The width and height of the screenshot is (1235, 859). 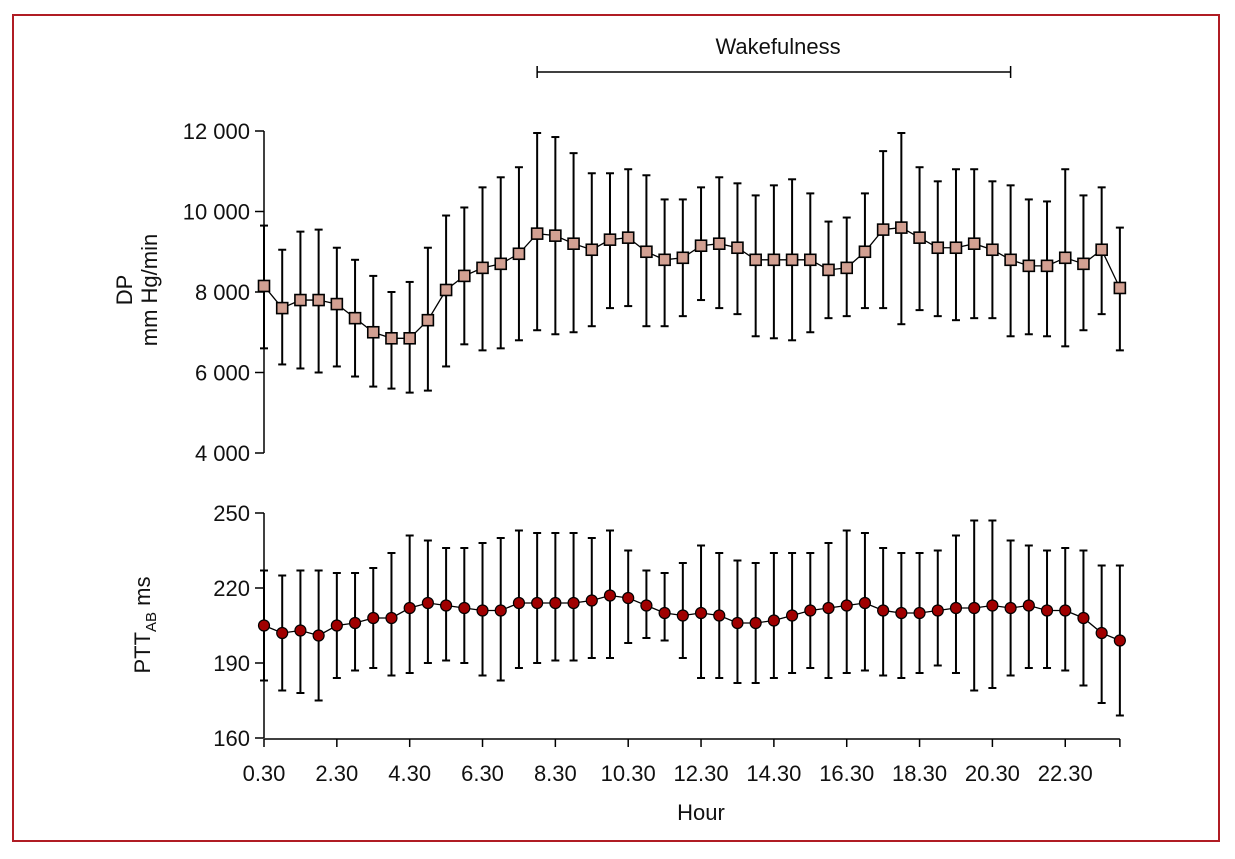 I want to click on x-tick-label: 8.30, so click(x=555, y=773).